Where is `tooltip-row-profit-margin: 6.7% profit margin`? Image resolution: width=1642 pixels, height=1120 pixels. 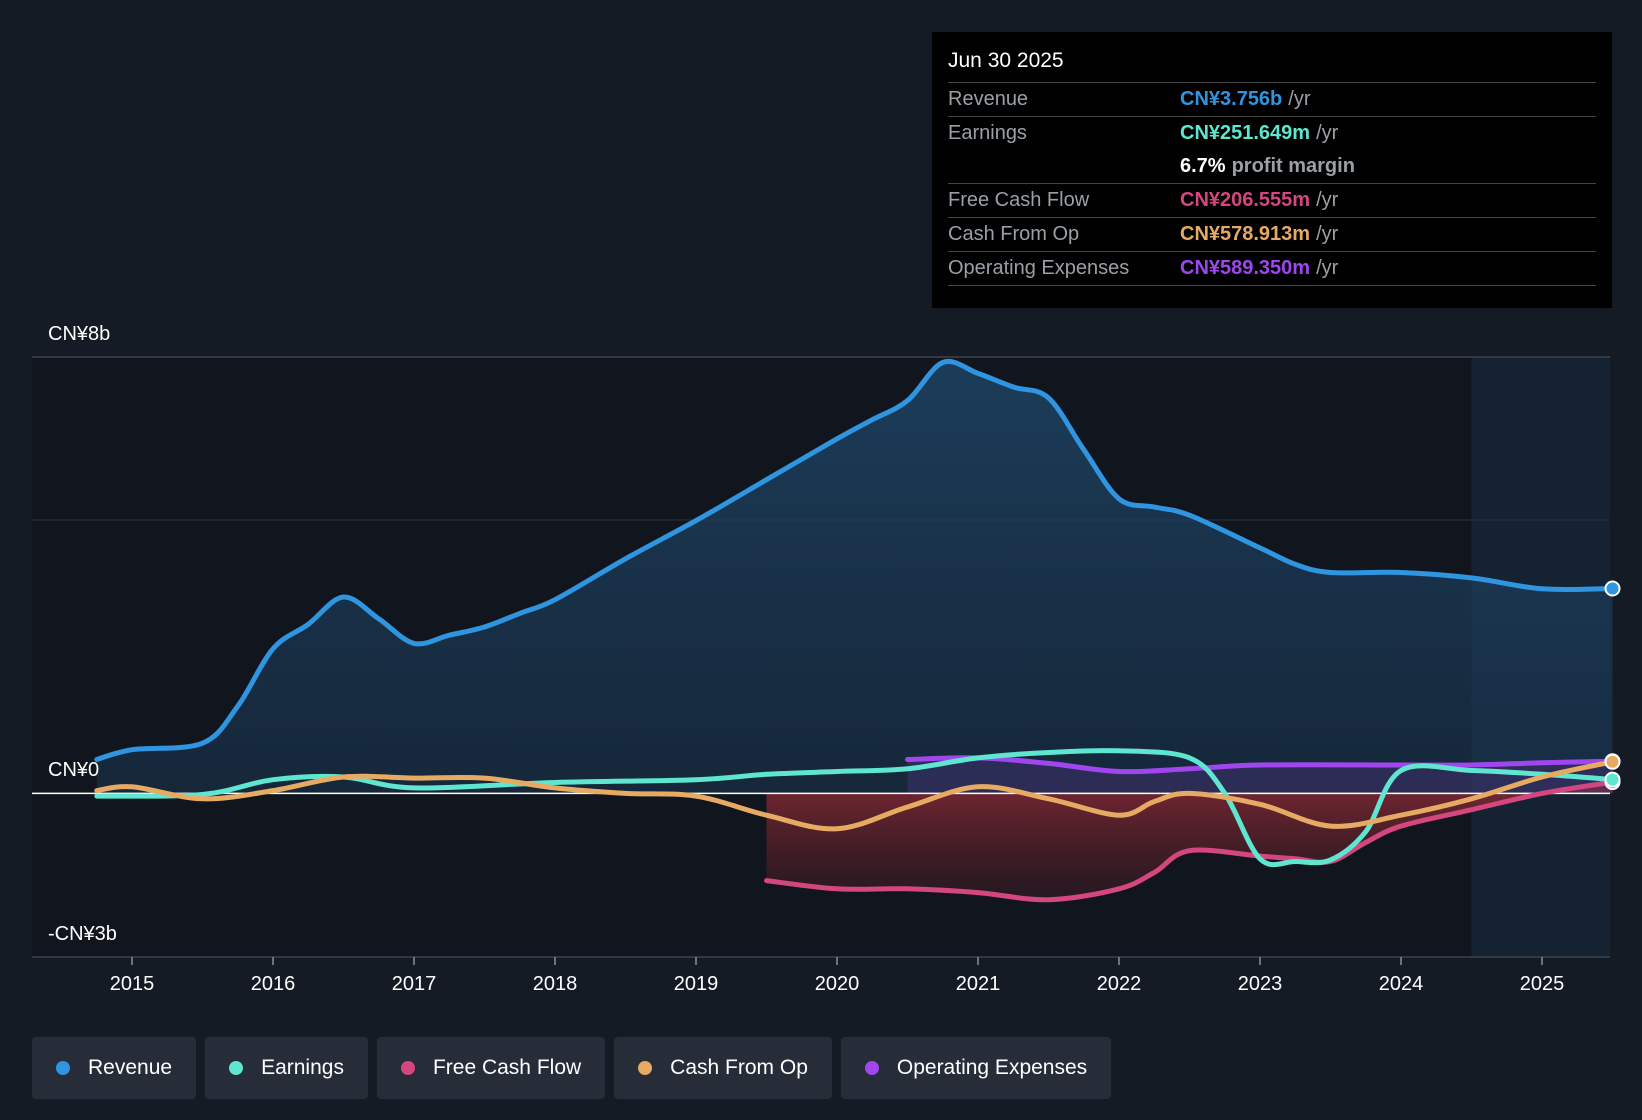 tooltip-row-profit-margin: 6.7% profit margin is located at coordinates (1272, 167).